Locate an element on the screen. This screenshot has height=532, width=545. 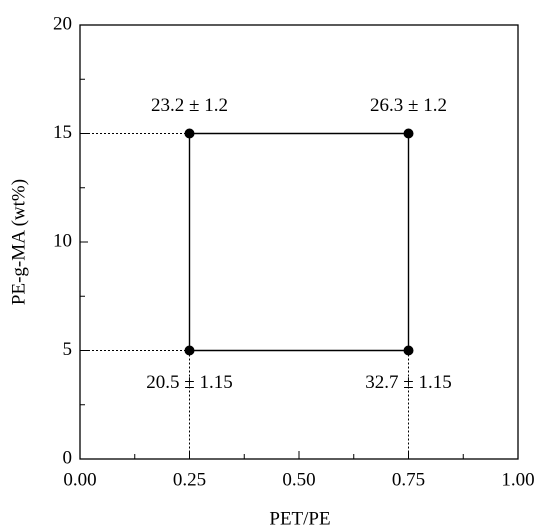
x-tick-label: 0.00 is located at coordinates (79, 479).